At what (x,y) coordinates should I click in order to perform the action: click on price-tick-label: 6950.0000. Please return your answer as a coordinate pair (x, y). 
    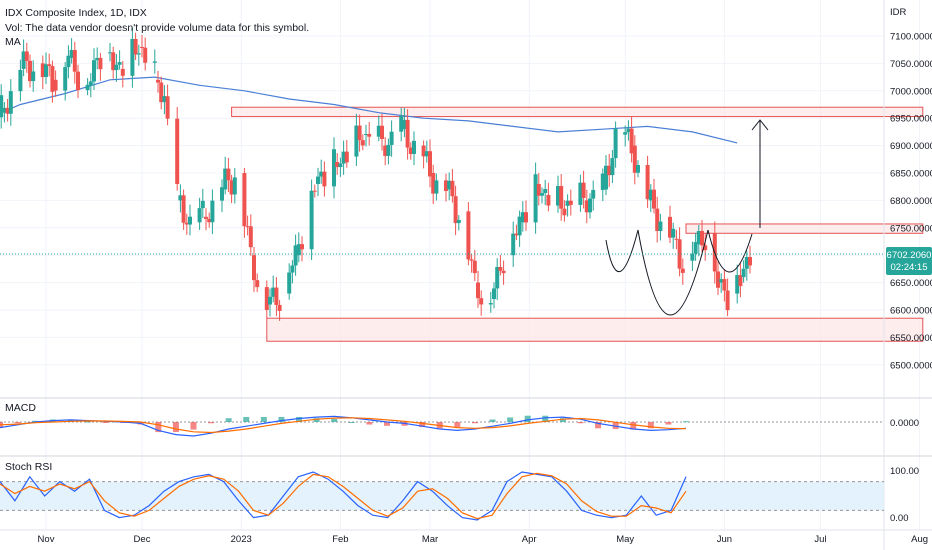
    Looking at the image, I should click on (911, 119).